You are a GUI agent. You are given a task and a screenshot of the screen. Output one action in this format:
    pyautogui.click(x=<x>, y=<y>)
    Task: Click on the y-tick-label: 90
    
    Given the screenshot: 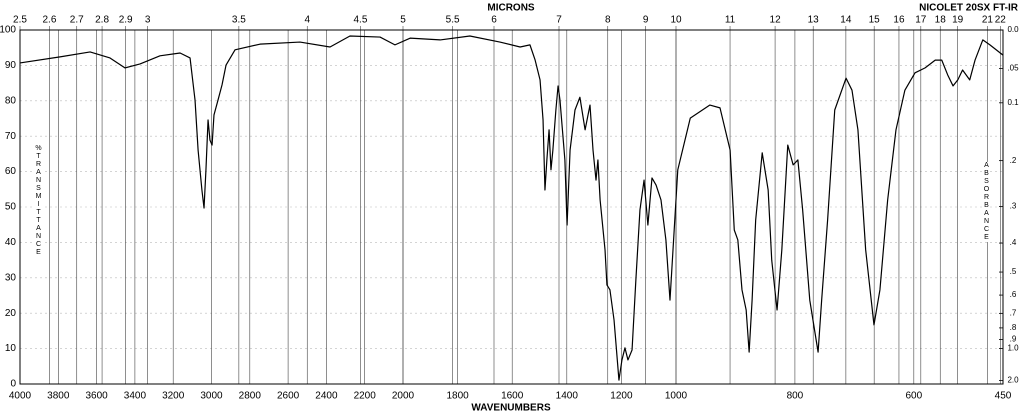 What is the action you would take?
    pyautogui.click(x=11, y=65)
    